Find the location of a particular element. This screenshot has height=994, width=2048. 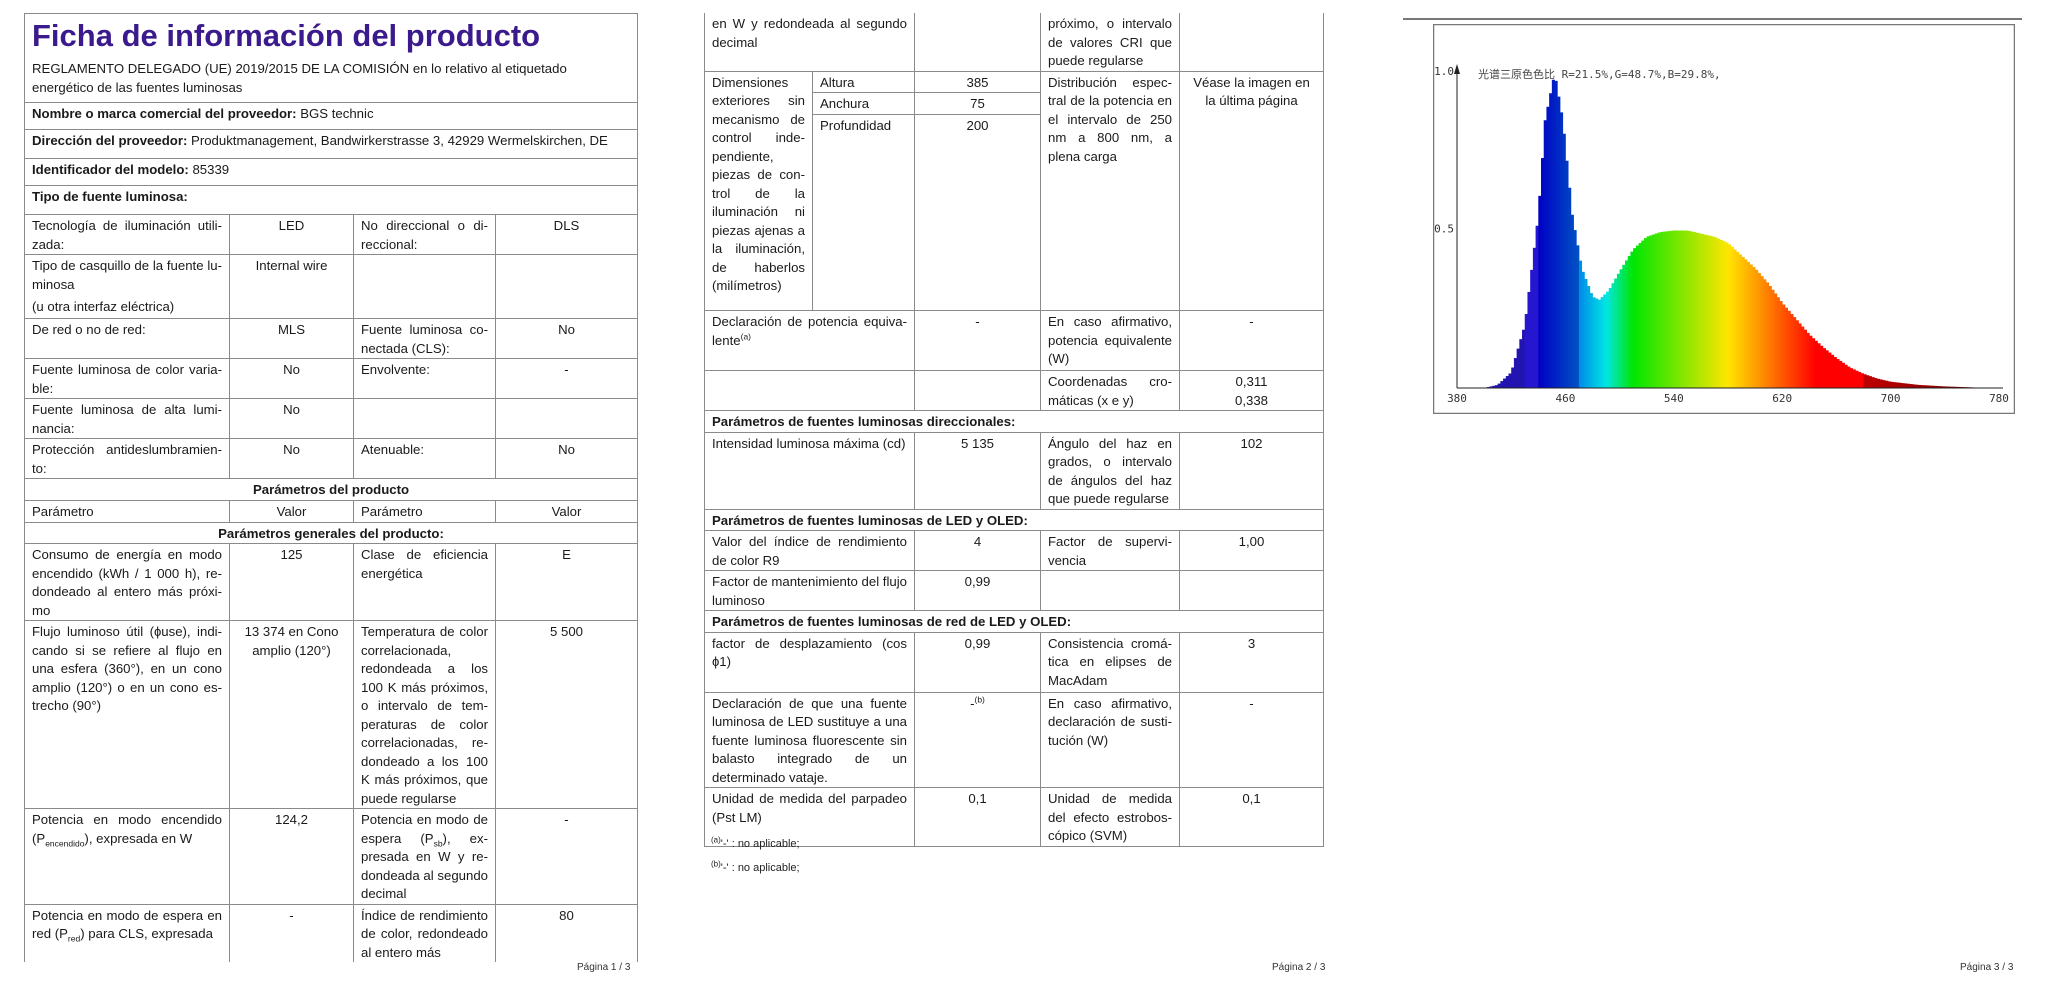

cell-text: 0,99 is located at coordinates (977, 643).